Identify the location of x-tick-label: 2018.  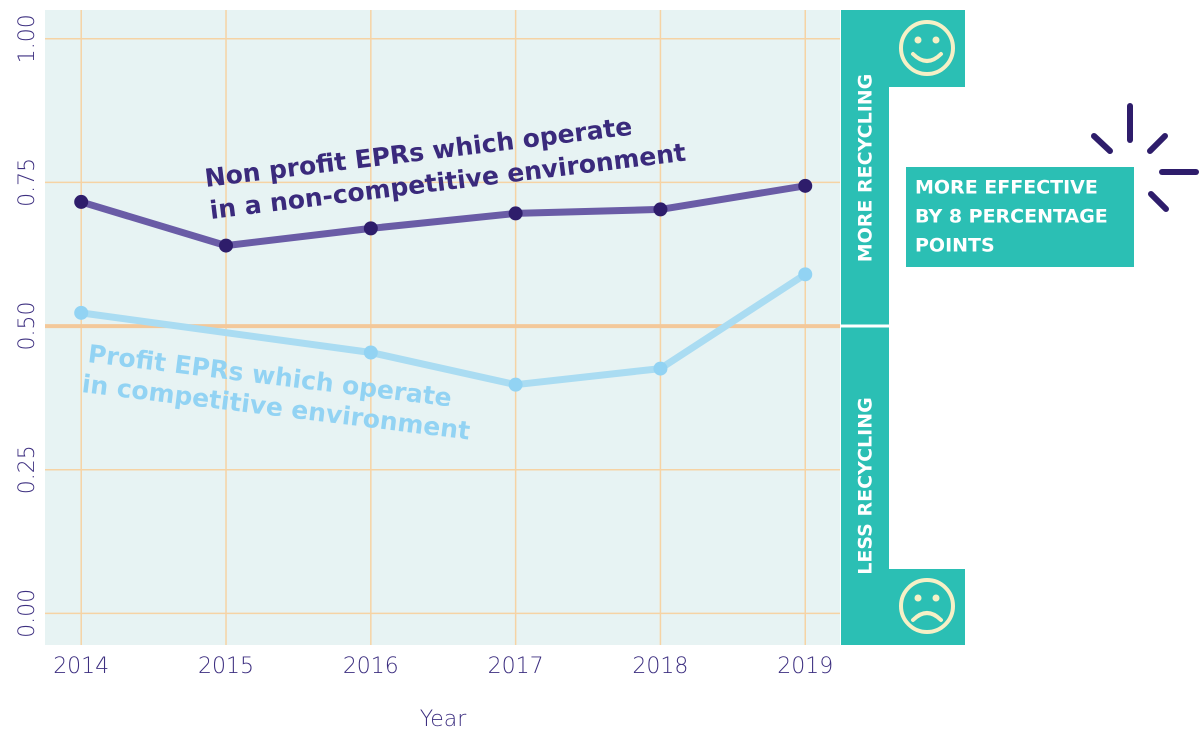
(660, 666).